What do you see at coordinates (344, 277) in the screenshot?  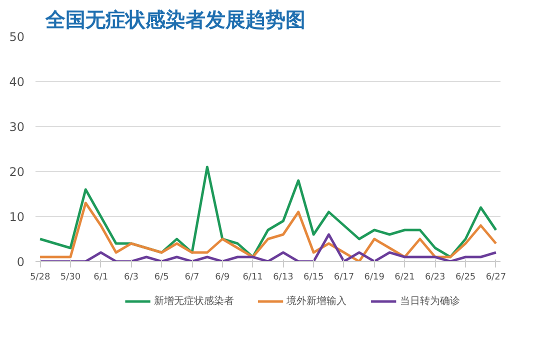 I see `x-tick-label: 6/17` at bounding box center [344, 277].